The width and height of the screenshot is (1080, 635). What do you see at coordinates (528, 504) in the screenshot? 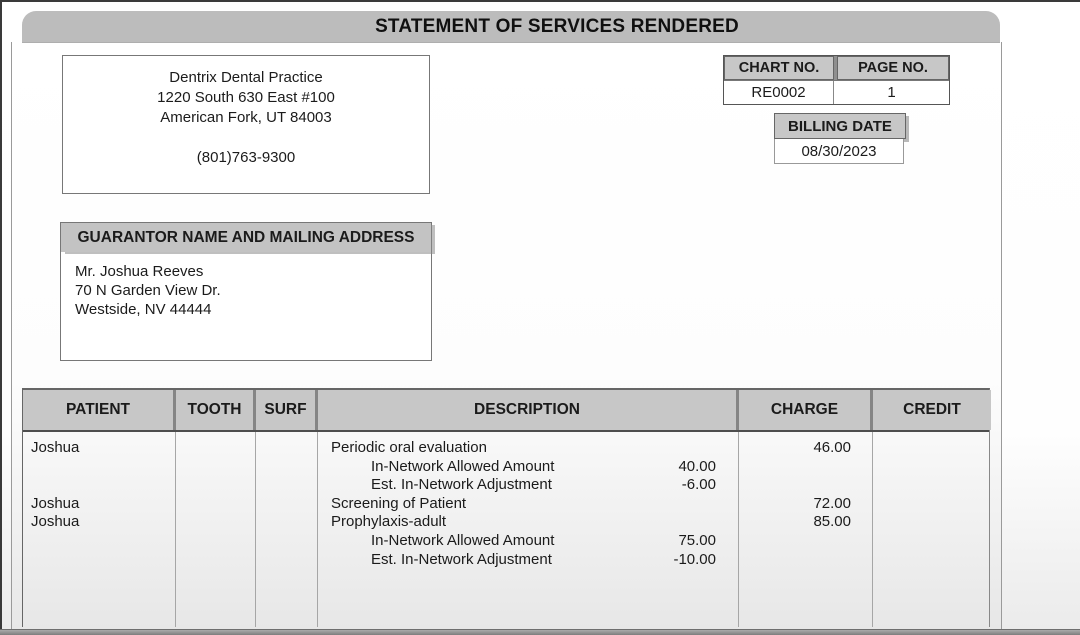
I see `description-cell: Screening of Patient` at bounding box center [528, 504].